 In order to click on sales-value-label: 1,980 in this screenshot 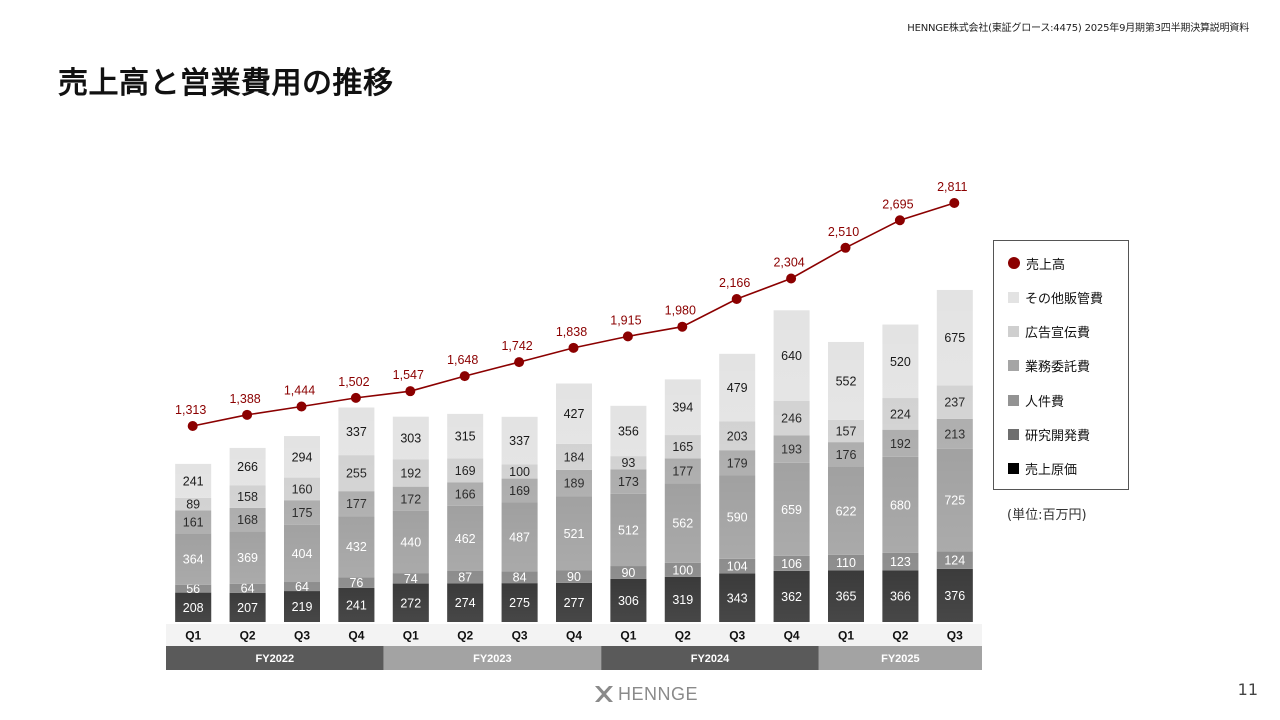, I will do `click(680, 311)`.